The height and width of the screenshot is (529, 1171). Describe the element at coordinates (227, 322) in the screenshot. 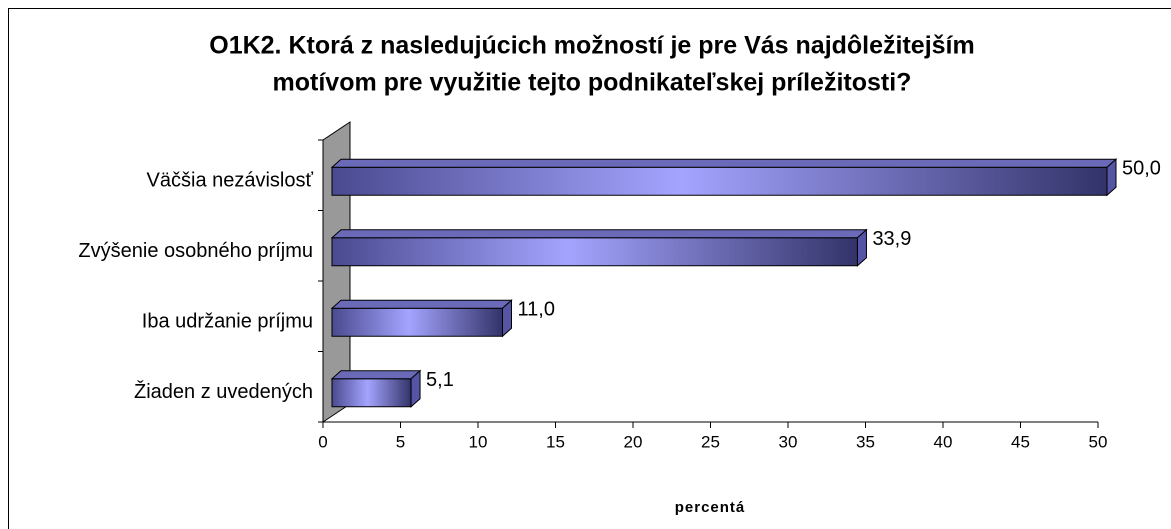

I see `y-tick-label: Iba udržanie príjmu` at that location.